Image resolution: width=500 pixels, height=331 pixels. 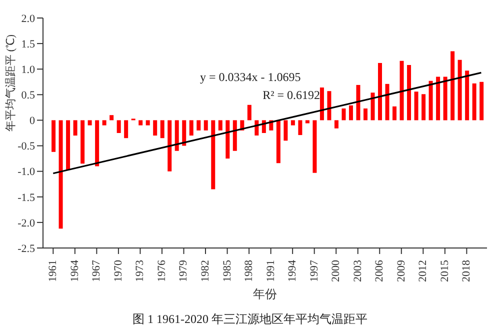 I want to click on y-tick-label: -0.5, so click(x=27, y=146).